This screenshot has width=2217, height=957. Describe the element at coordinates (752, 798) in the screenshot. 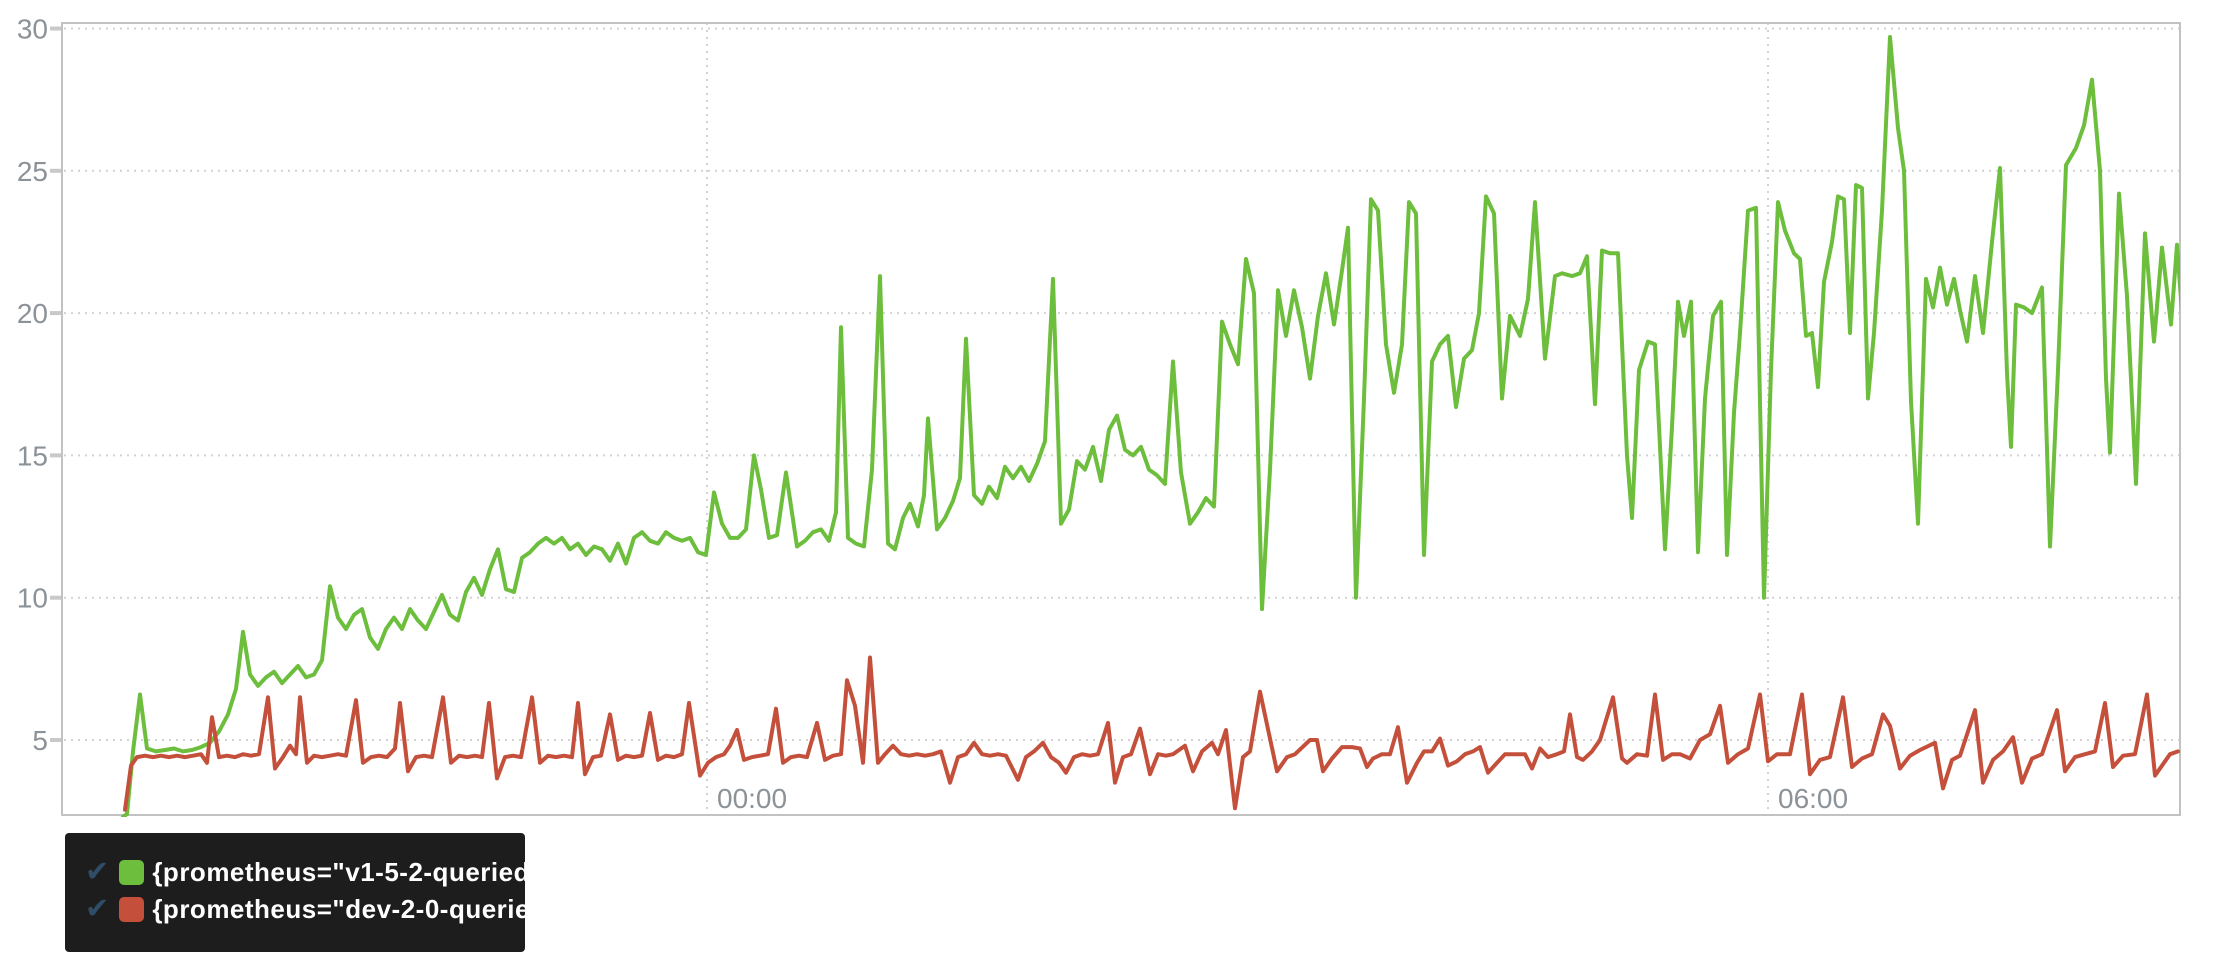

I see `x-tick-label-00:00: 00:00` at that location.